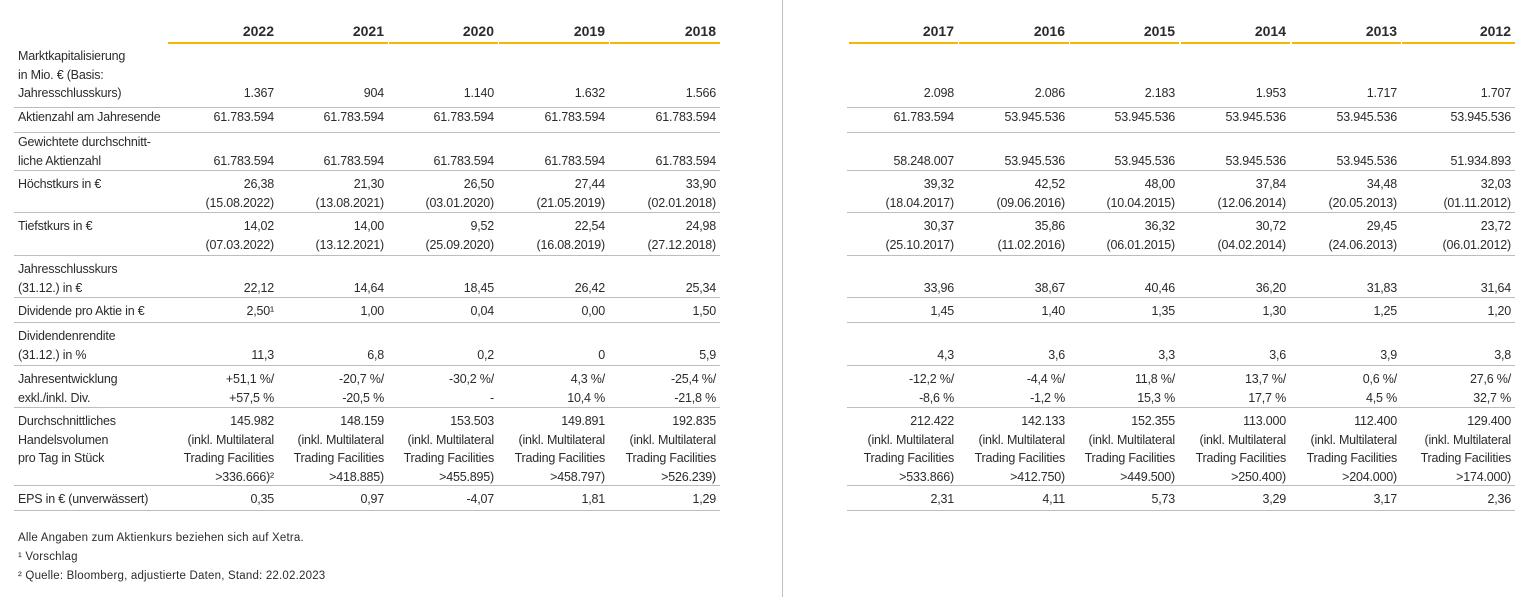  Describe the element at coordinates (258, 31) in the screenshot. I see `year-header-2022: 2022` at that location.